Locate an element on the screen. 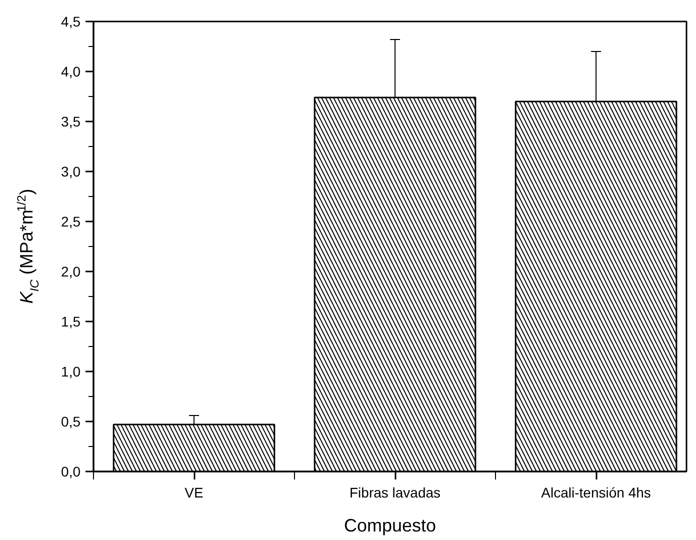 Image resolution: width=696 pixels, height=540 pixels. y-tick-label: 3,0 is located at coordinates (71, 172).